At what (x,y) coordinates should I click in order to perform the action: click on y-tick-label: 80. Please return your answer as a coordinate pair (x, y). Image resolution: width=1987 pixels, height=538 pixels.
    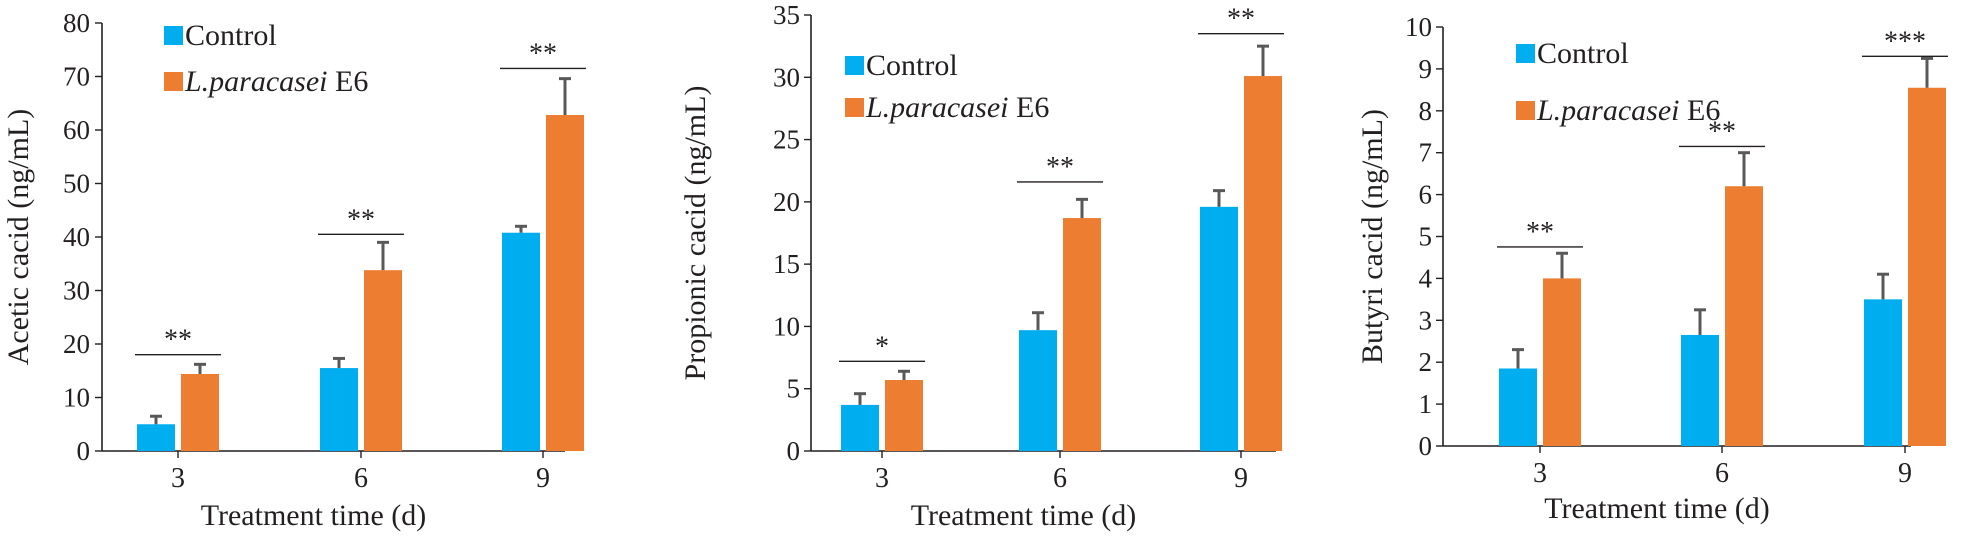
    Looking at the image, I should click on (76, 23).